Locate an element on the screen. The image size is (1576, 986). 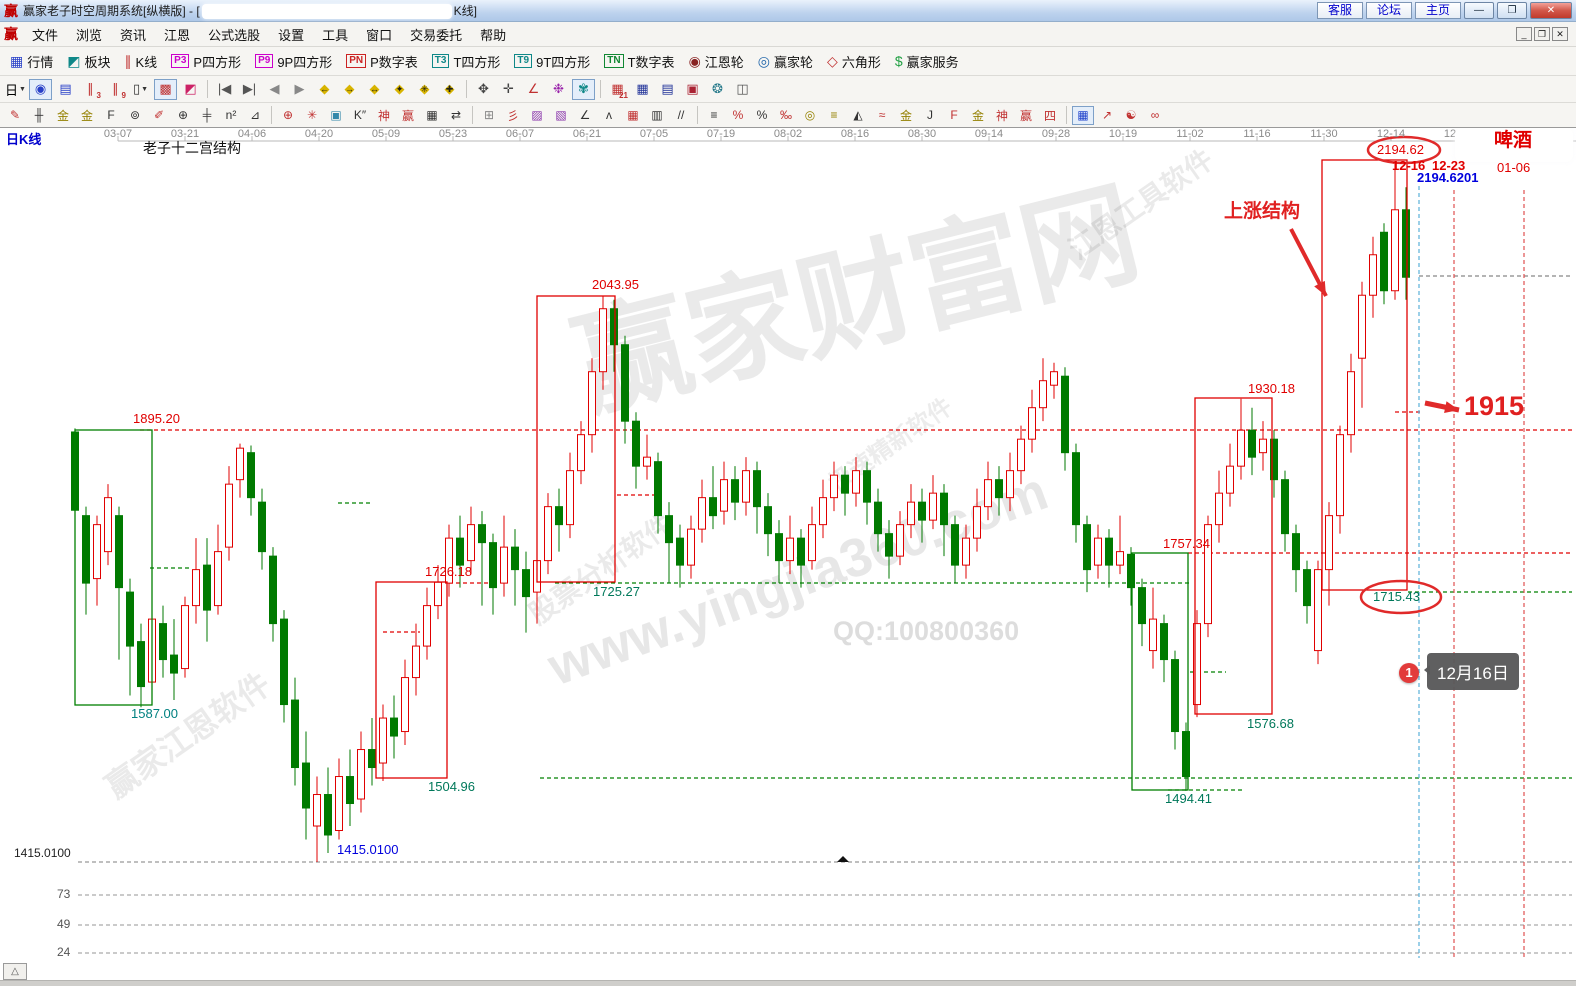
draw-pen-icon: ✎ is located at coordinates (15, 115).